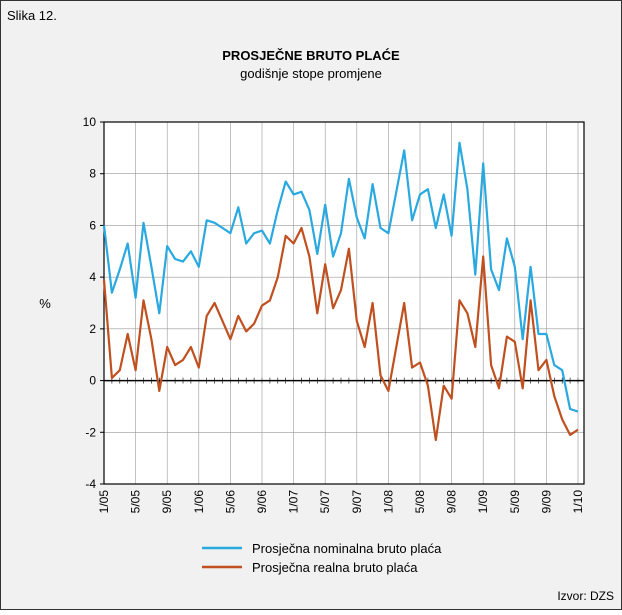  What do you see at coordinates (578, 502) in the screenshot?
I see `x-tick-label: 1/10` at bounding box center [578, 502].